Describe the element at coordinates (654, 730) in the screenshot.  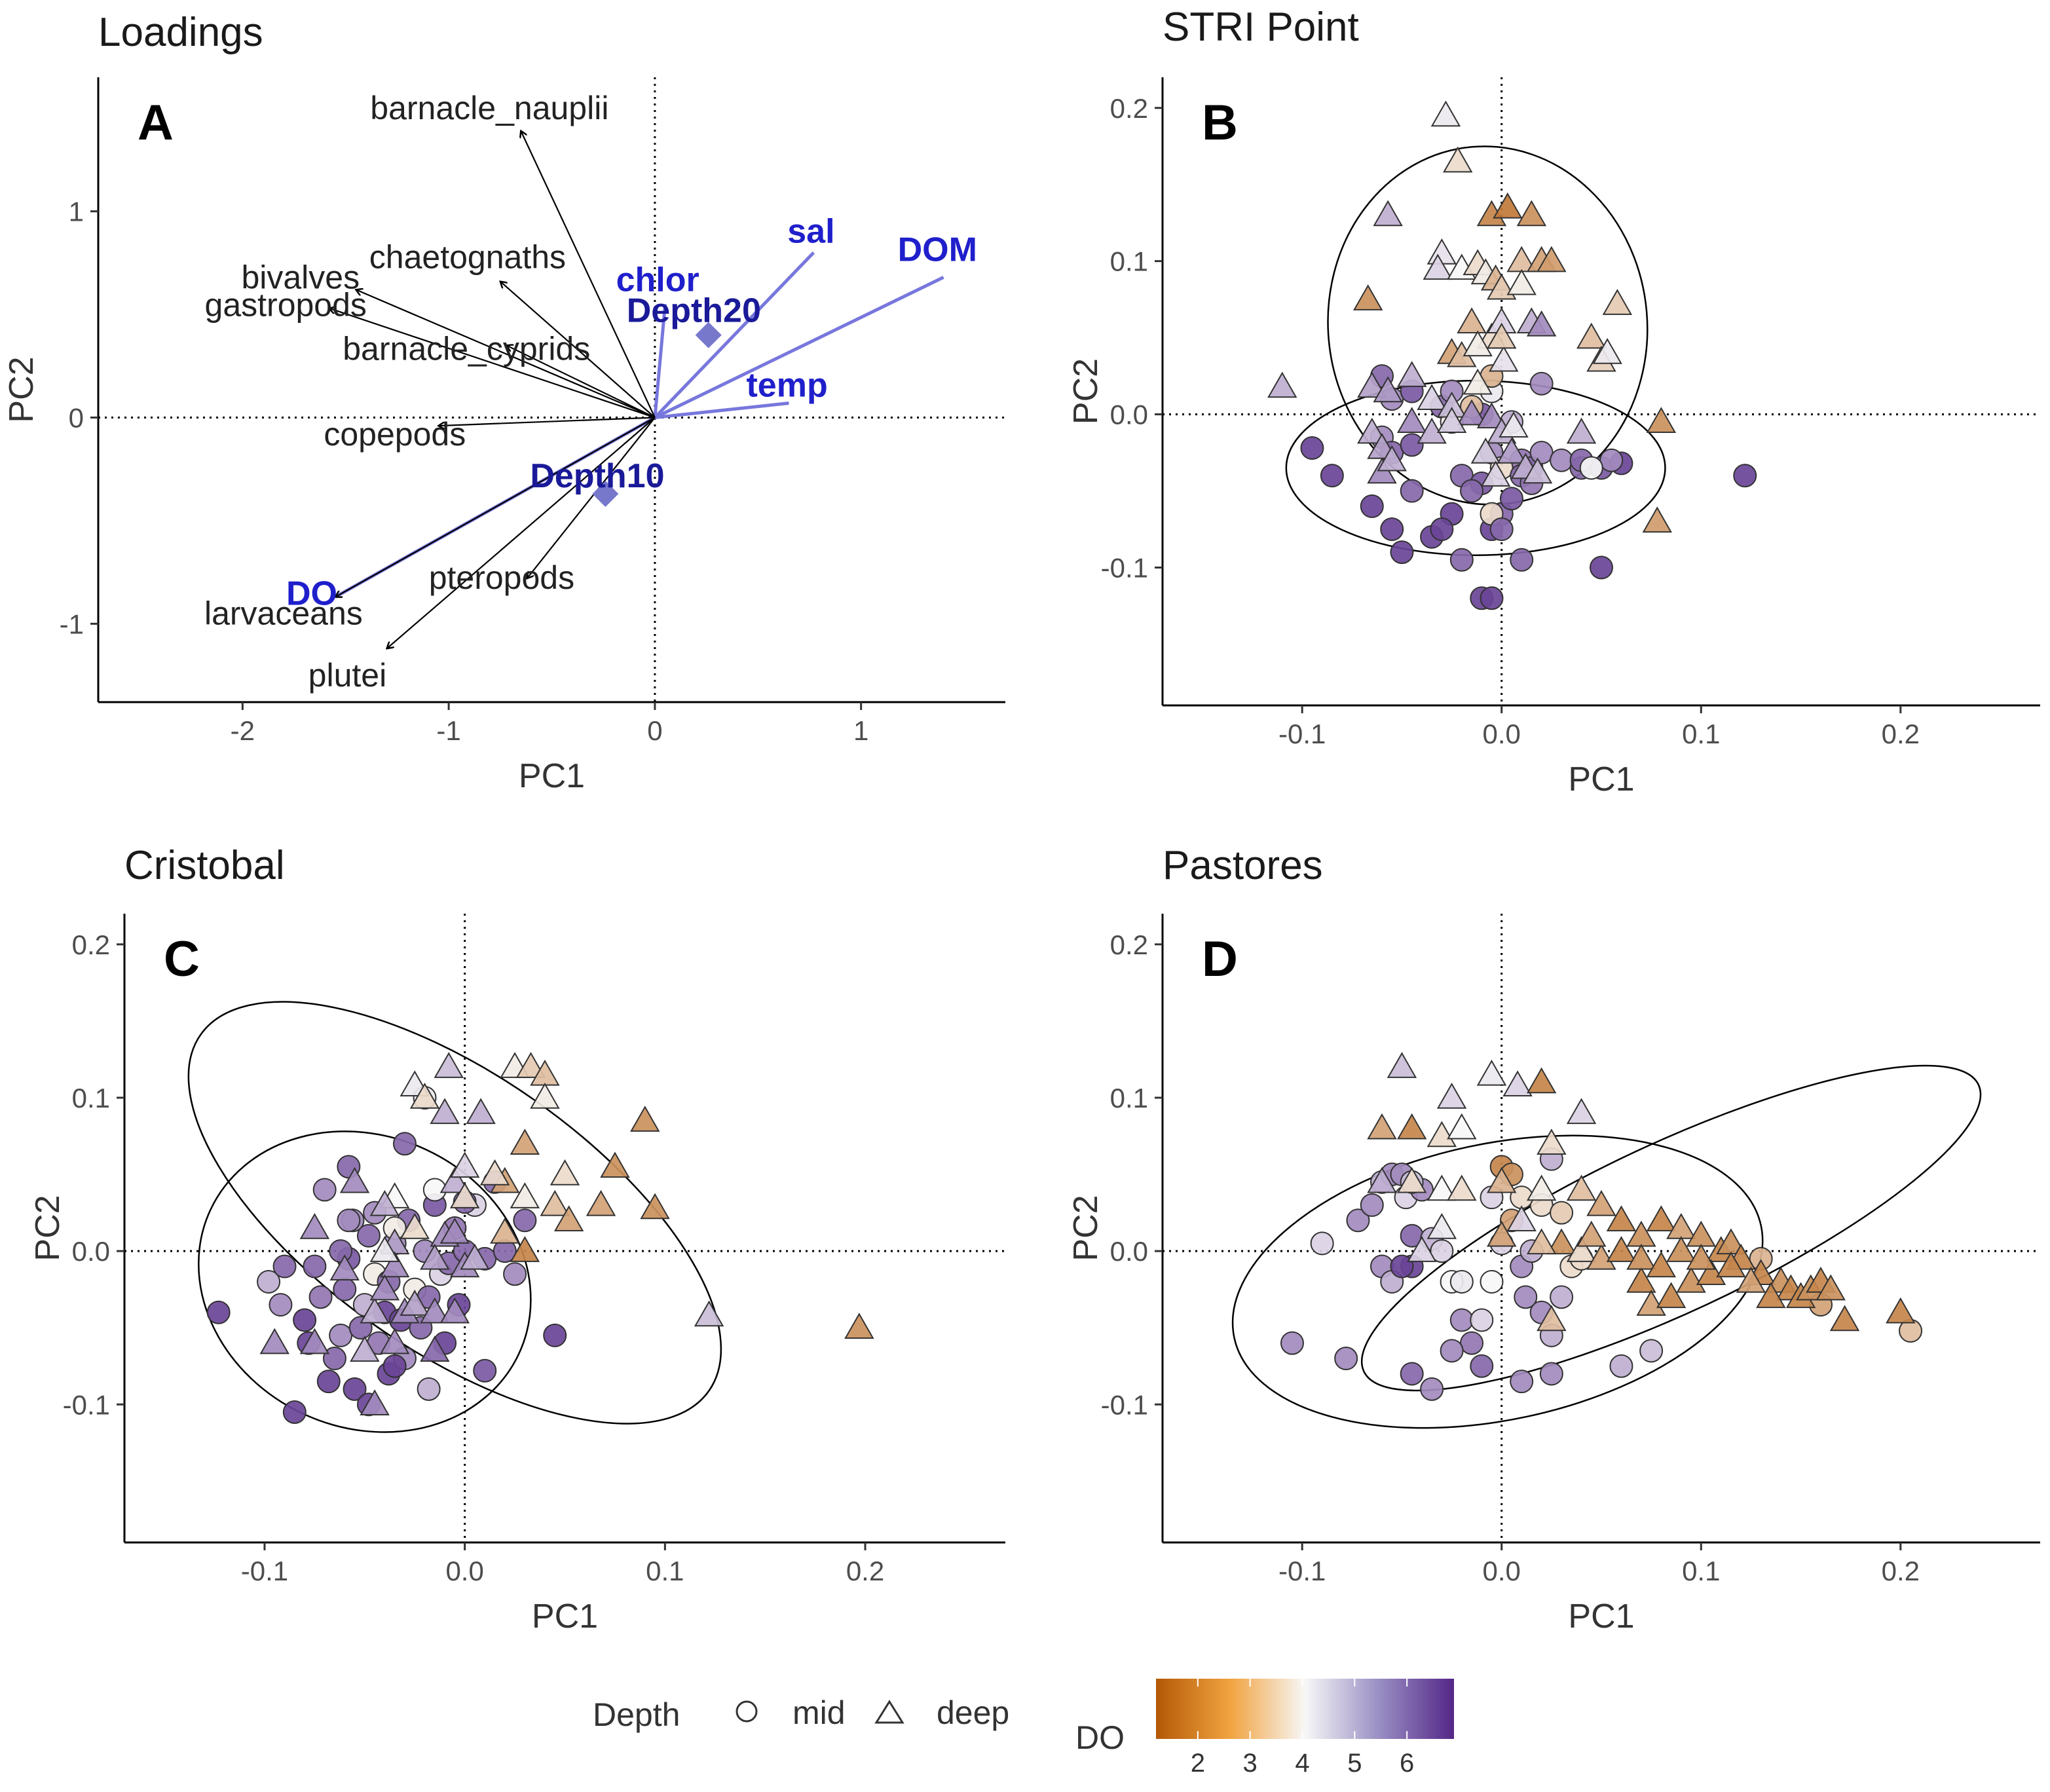
I see `x-tick-label: 0` at that location.